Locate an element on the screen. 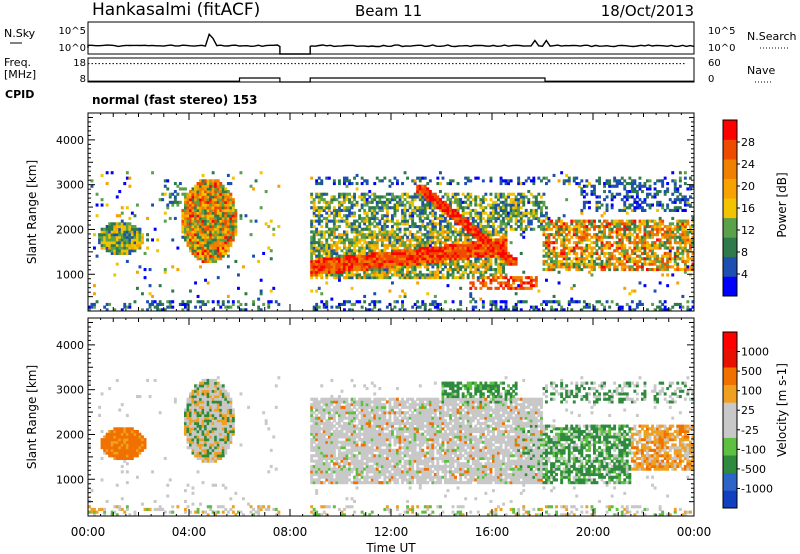 The height and width of the screenshot is (554, 800). noise-frame is located at coordinates (391, 38).